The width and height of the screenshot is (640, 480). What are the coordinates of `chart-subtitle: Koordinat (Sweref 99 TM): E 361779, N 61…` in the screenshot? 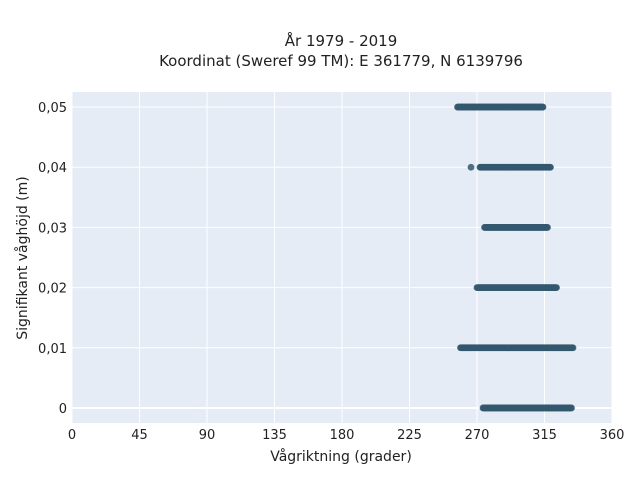 It's located at (341, 61).